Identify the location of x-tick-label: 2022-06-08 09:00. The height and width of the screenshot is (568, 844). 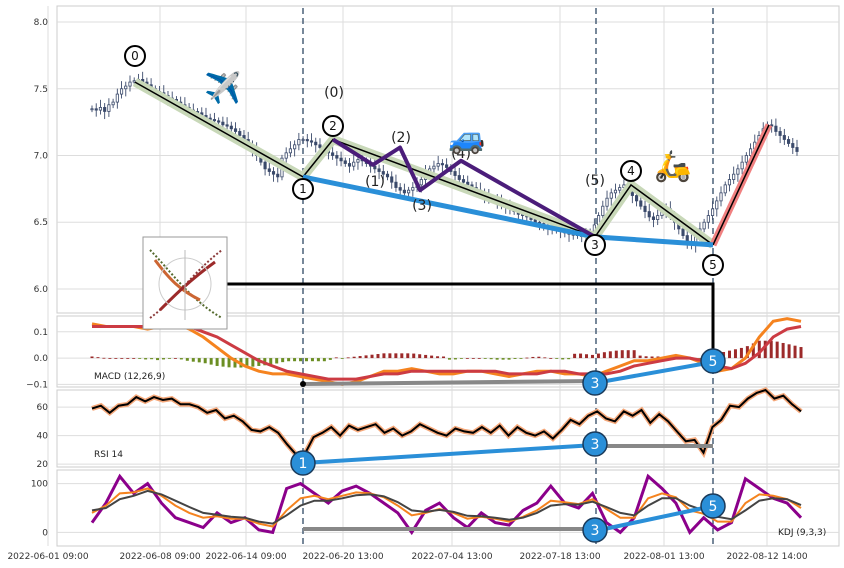
(159, 557).